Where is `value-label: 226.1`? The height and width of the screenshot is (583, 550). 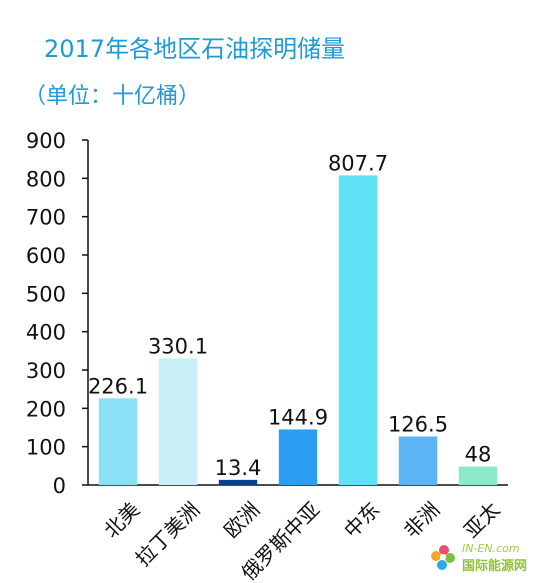
value-label: 226.1 is located at coordinates (118, 386).